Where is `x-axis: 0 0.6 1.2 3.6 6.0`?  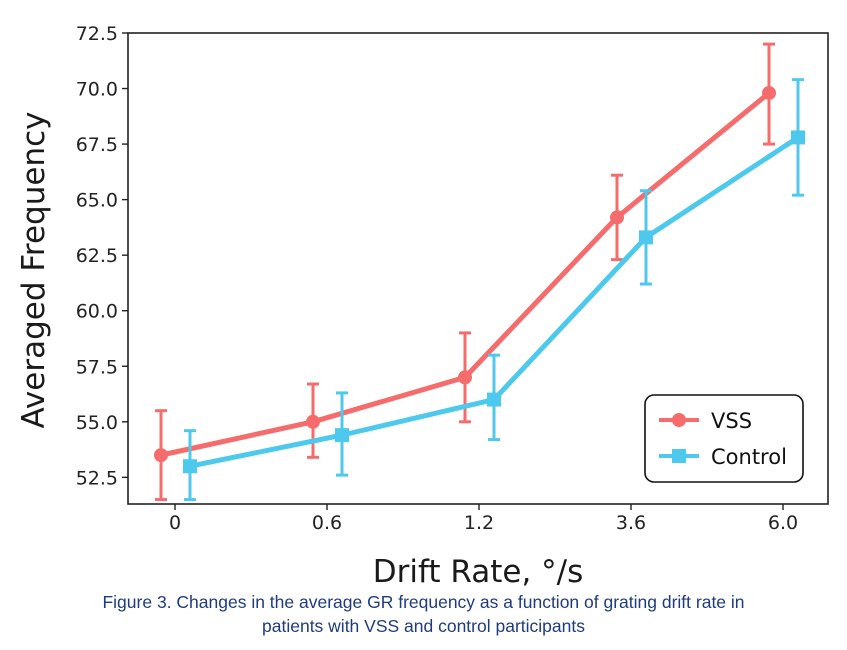
x-axis: 0 0.6 1.2 3.6 6.0 is located at coordinates (483, 519).